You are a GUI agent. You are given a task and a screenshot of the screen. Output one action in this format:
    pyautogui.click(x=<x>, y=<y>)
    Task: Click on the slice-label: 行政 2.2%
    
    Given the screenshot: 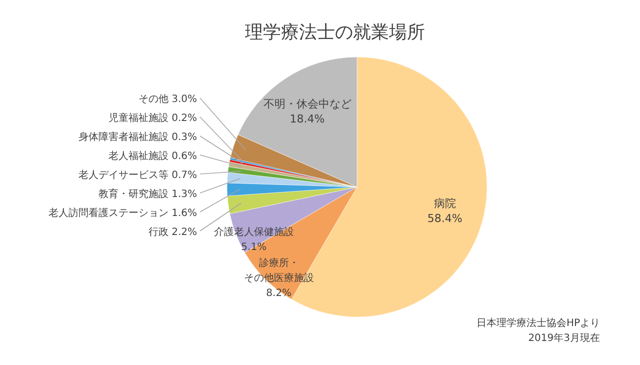 What is the action you would take?
    pyautogui.click(x=172, y=232)
    